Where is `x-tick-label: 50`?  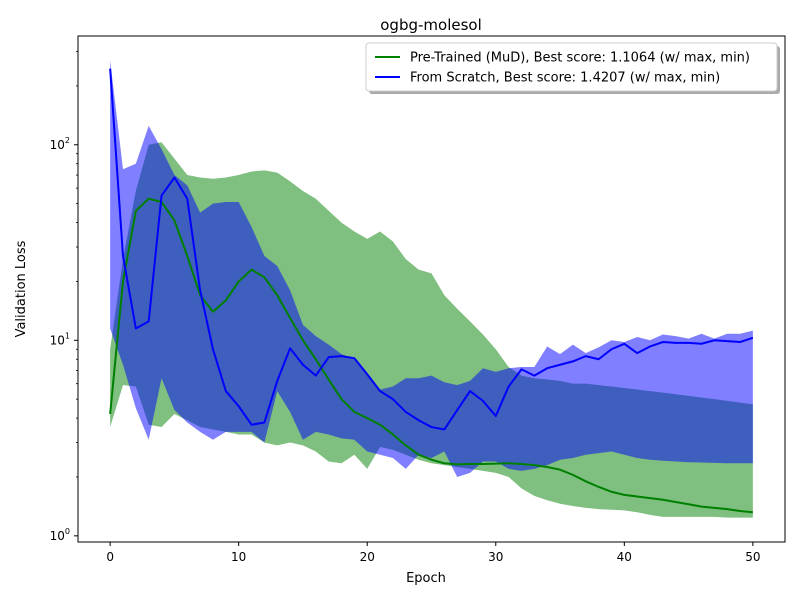 x-tick-label: 50 is located at coordinates (752, 557).